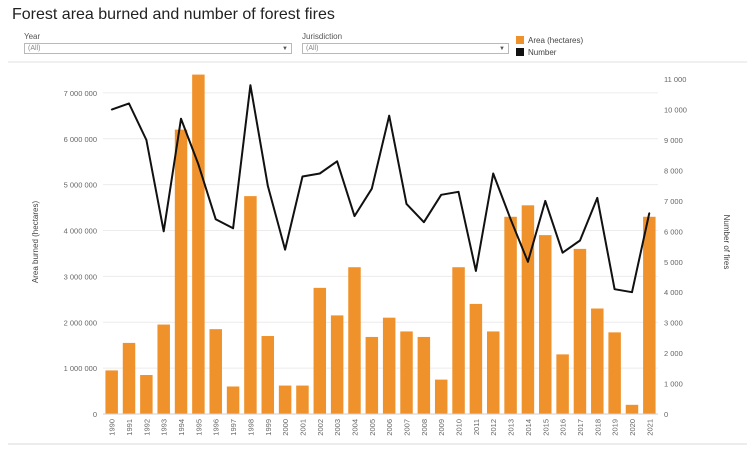 The width and height of the screenshot is (755, 449). What do you see at coordinates (673, 140) in the screenshot?
I see `y-right-tick-label: 9 000` at bounding box center [673, 140].